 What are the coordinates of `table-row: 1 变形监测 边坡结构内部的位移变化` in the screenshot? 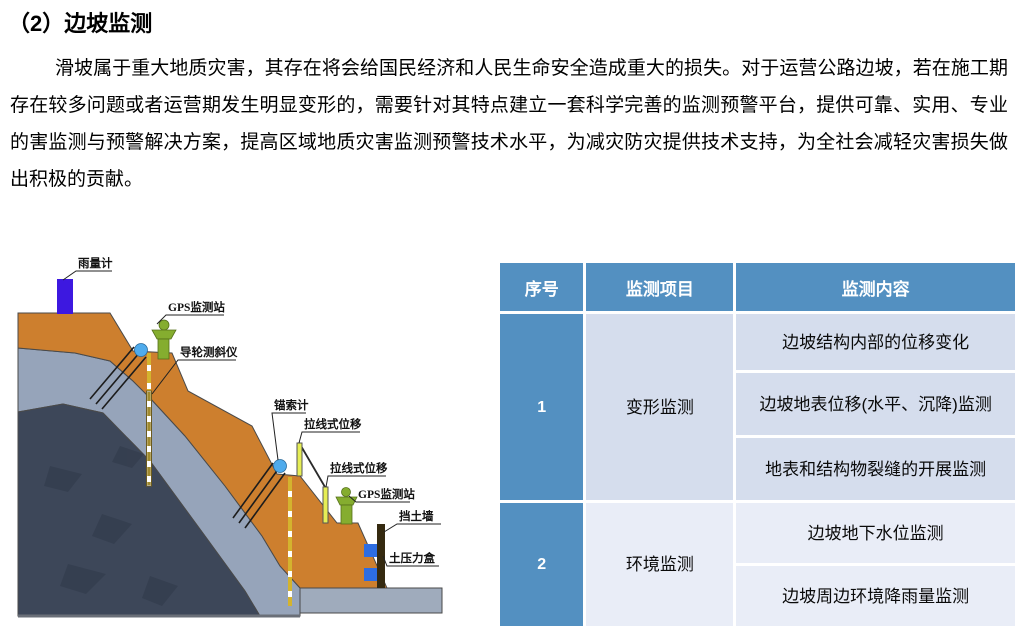 It's located at (757, 407).